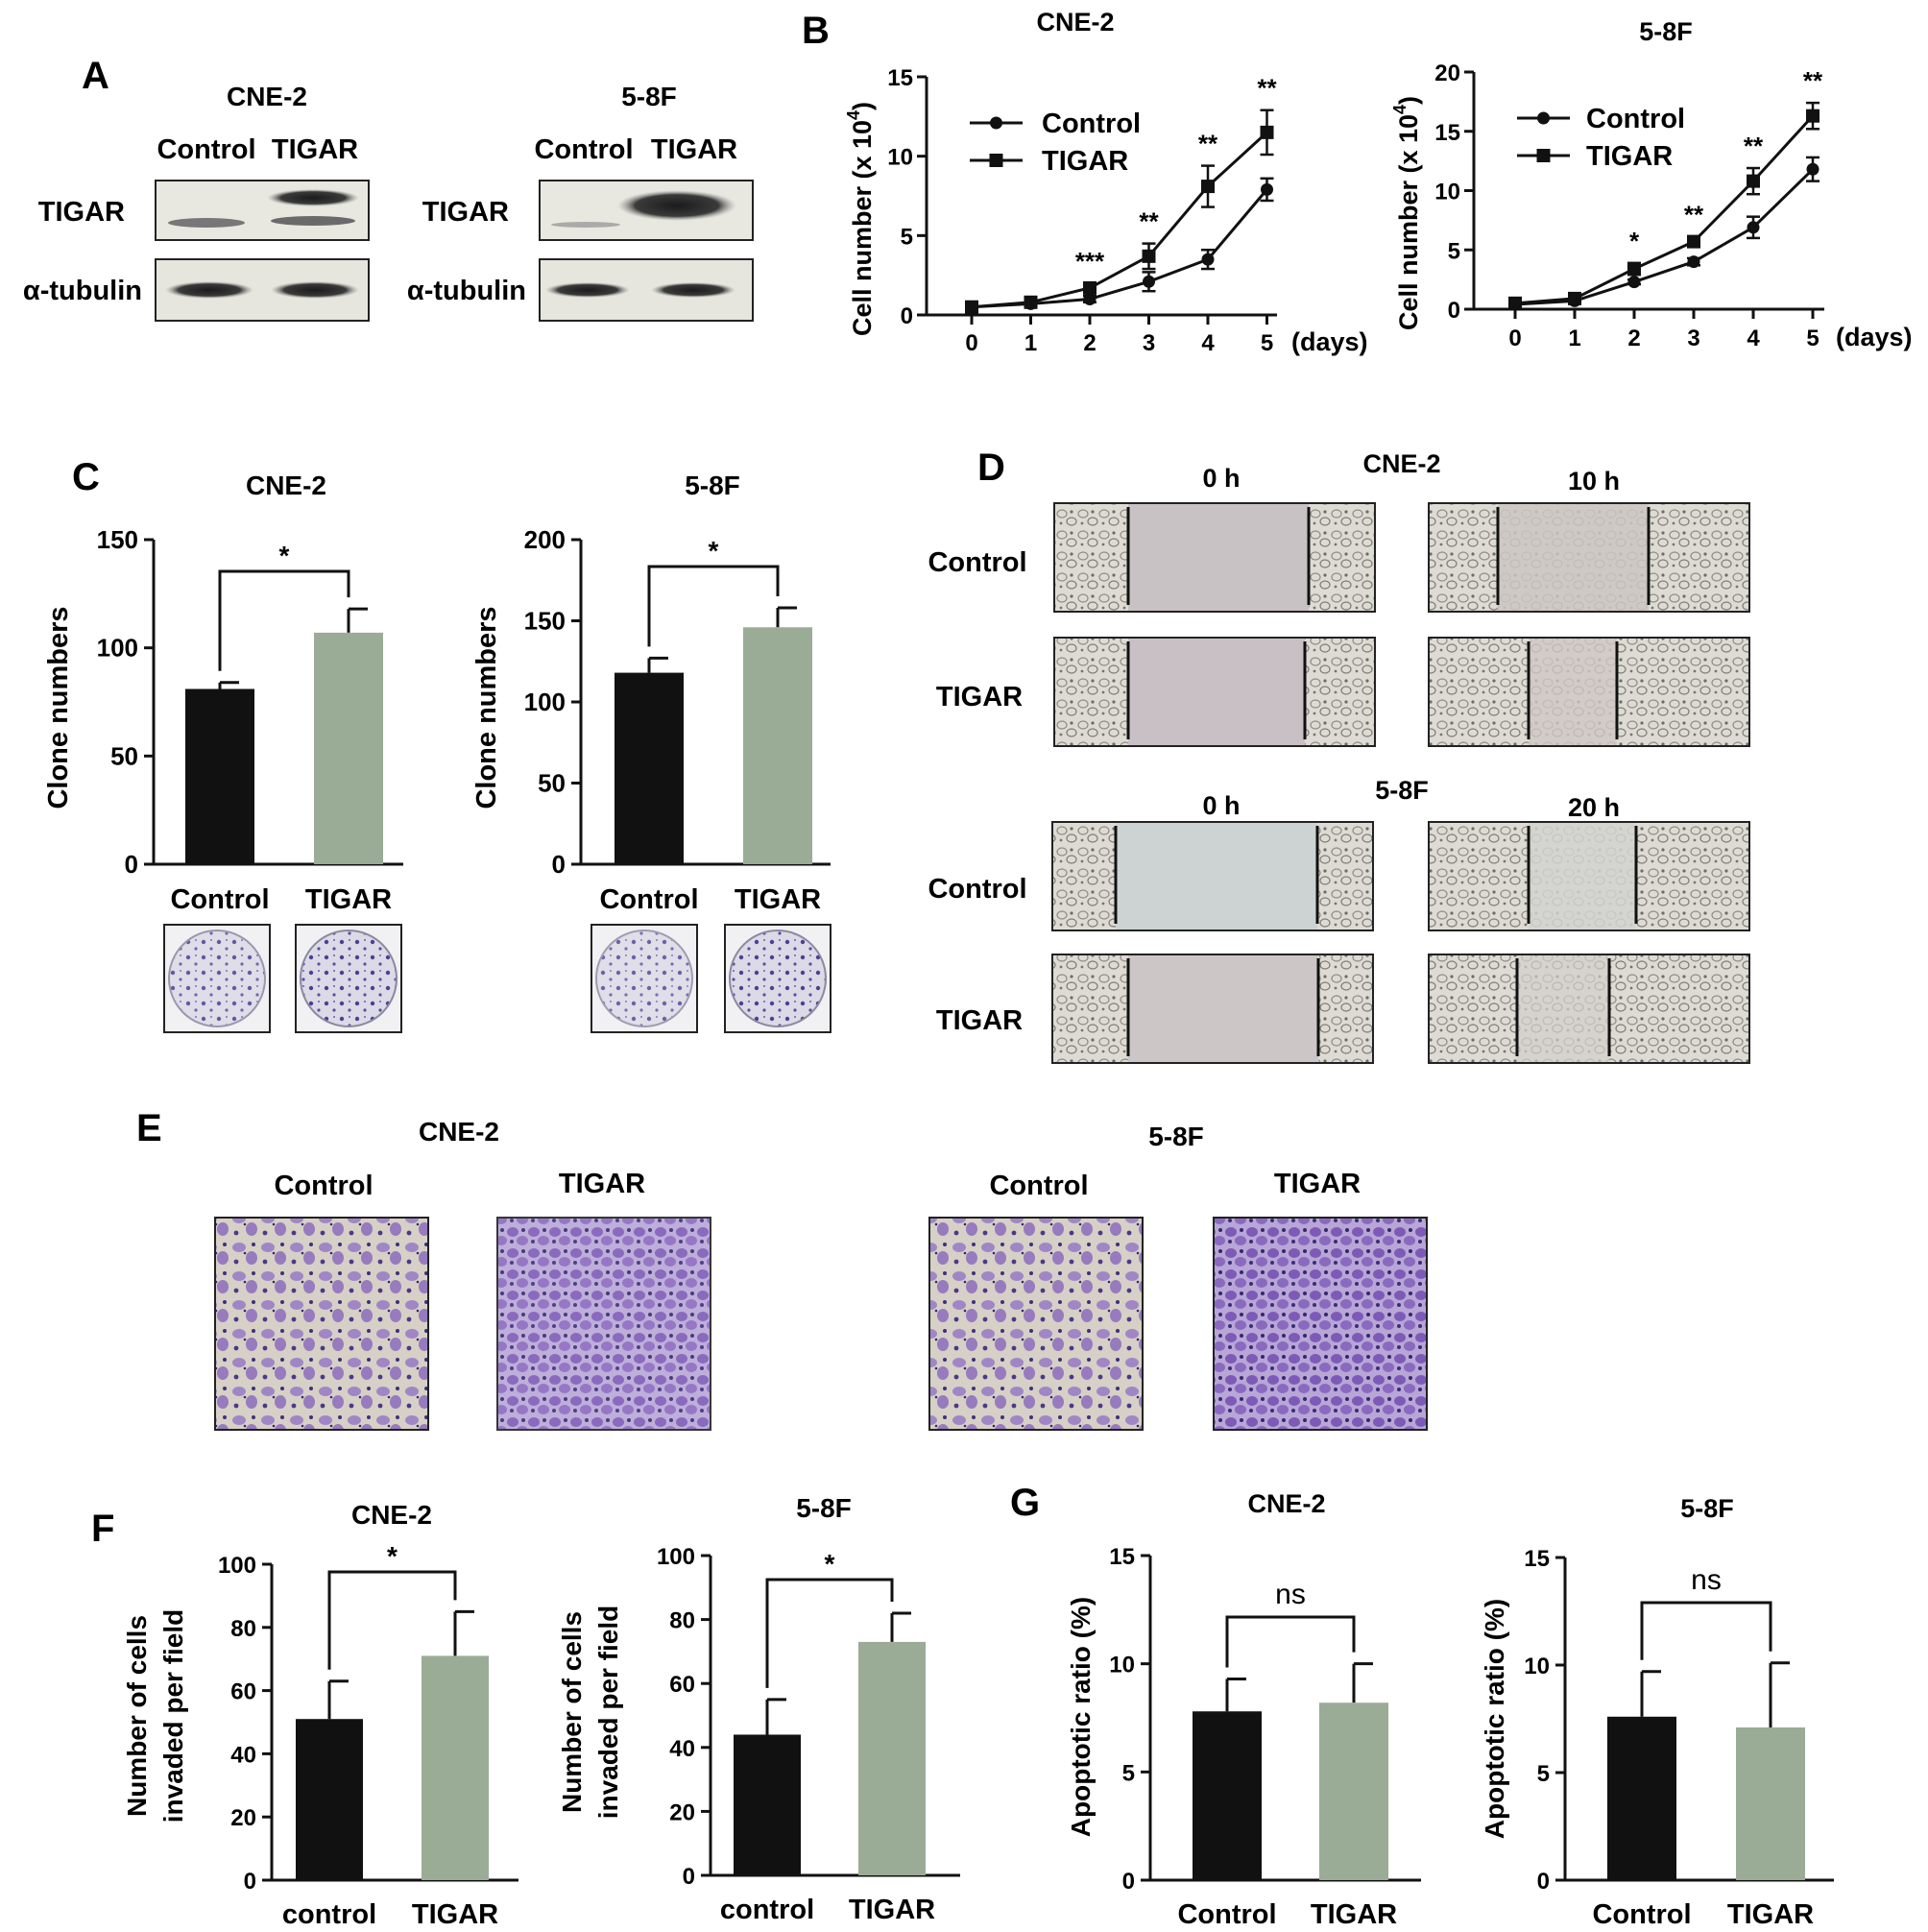  Describe the element at coordinates (349, 978) in the screenshot. I see `colony-plate-cne2-tigar` at that location.